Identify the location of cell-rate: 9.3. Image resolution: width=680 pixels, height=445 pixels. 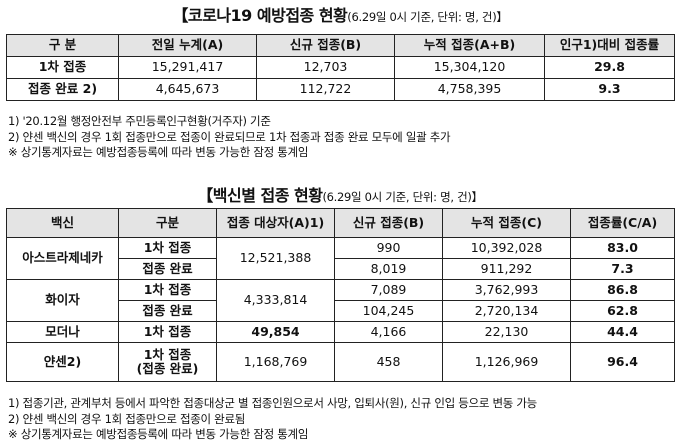
(609, 89).